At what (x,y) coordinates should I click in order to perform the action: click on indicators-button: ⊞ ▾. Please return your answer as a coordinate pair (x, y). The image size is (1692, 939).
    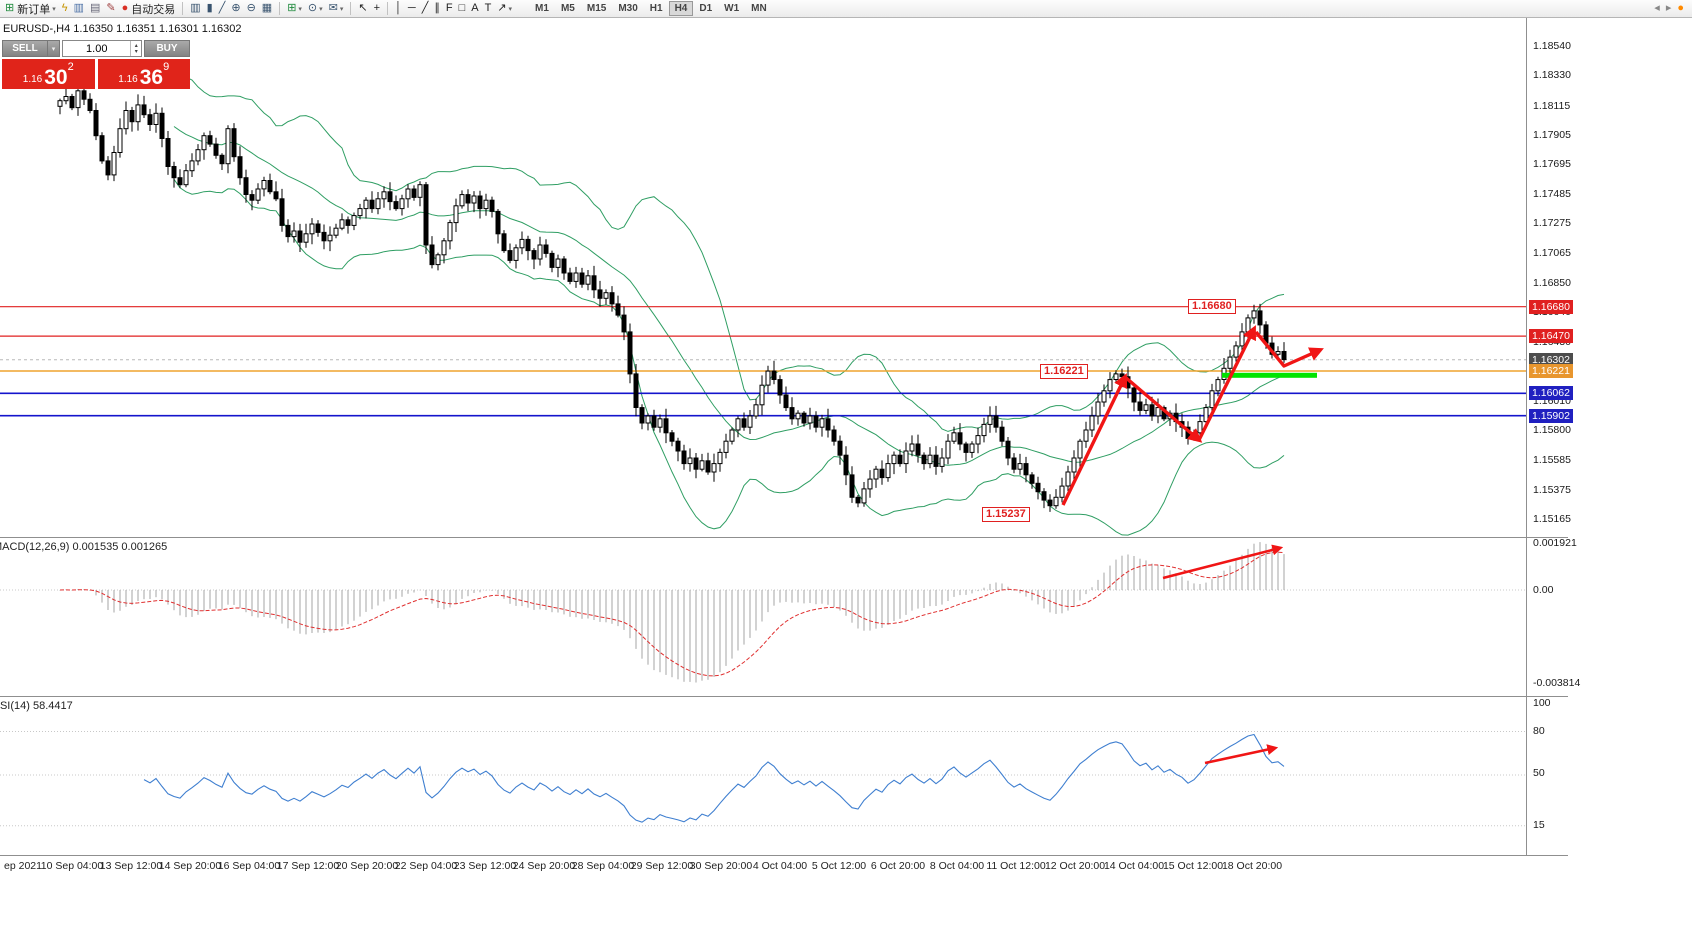
    Looking at the image, I should click on (294, 9).